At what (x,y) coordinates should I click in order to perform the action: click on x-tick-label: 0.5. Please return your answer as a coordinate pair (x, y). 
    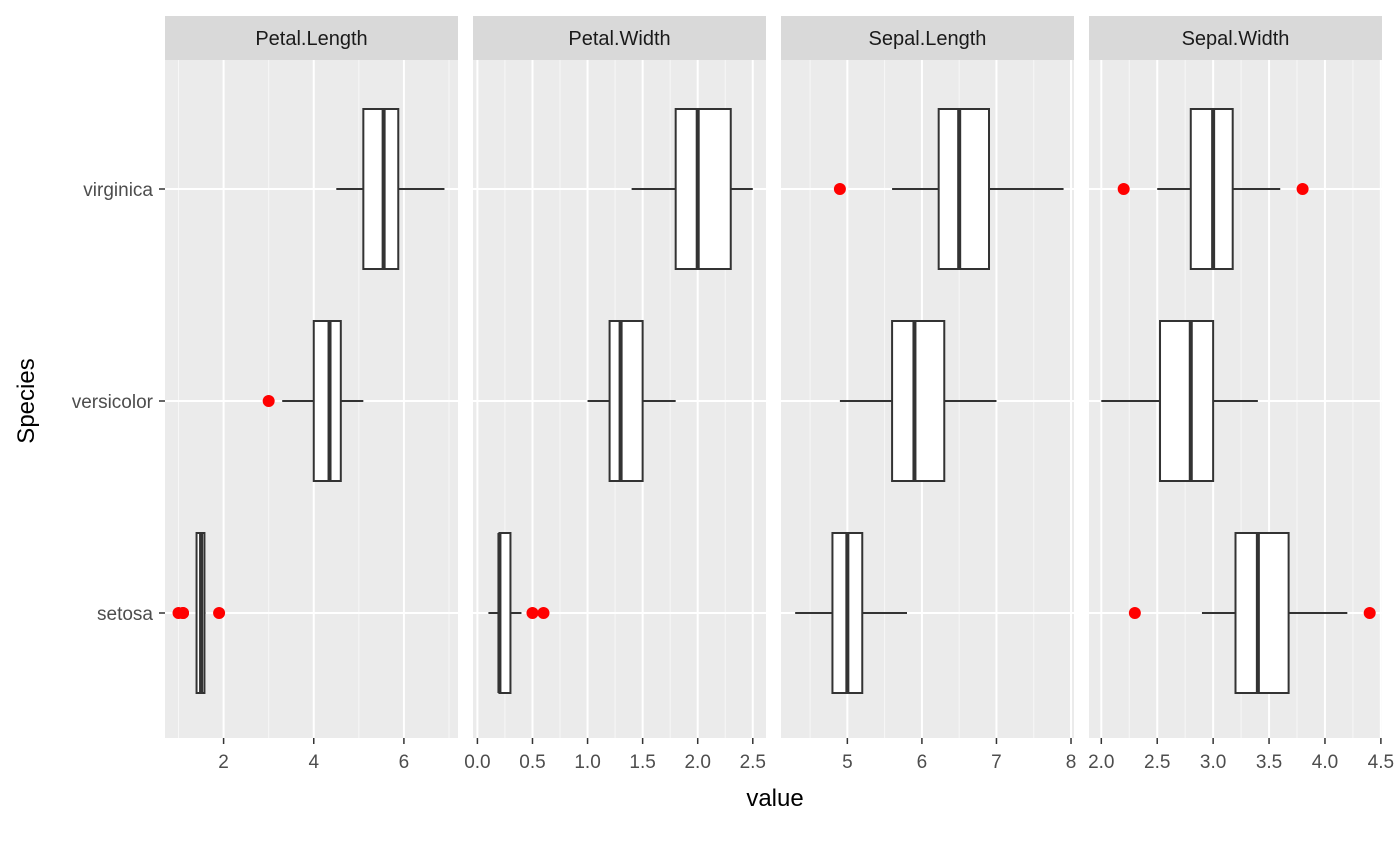
    Looking at the image, I should click on (532, 762).